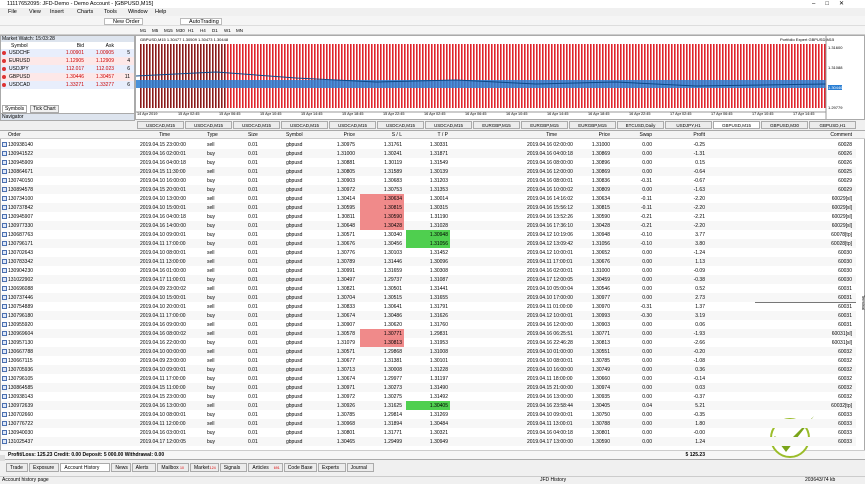 Image resolution: width=865 pixels, height=484 pixels. Describe the element at coordinates (832, 125) in the screenshot. I see `chart-tab: GBPUSD,H1` at that location.